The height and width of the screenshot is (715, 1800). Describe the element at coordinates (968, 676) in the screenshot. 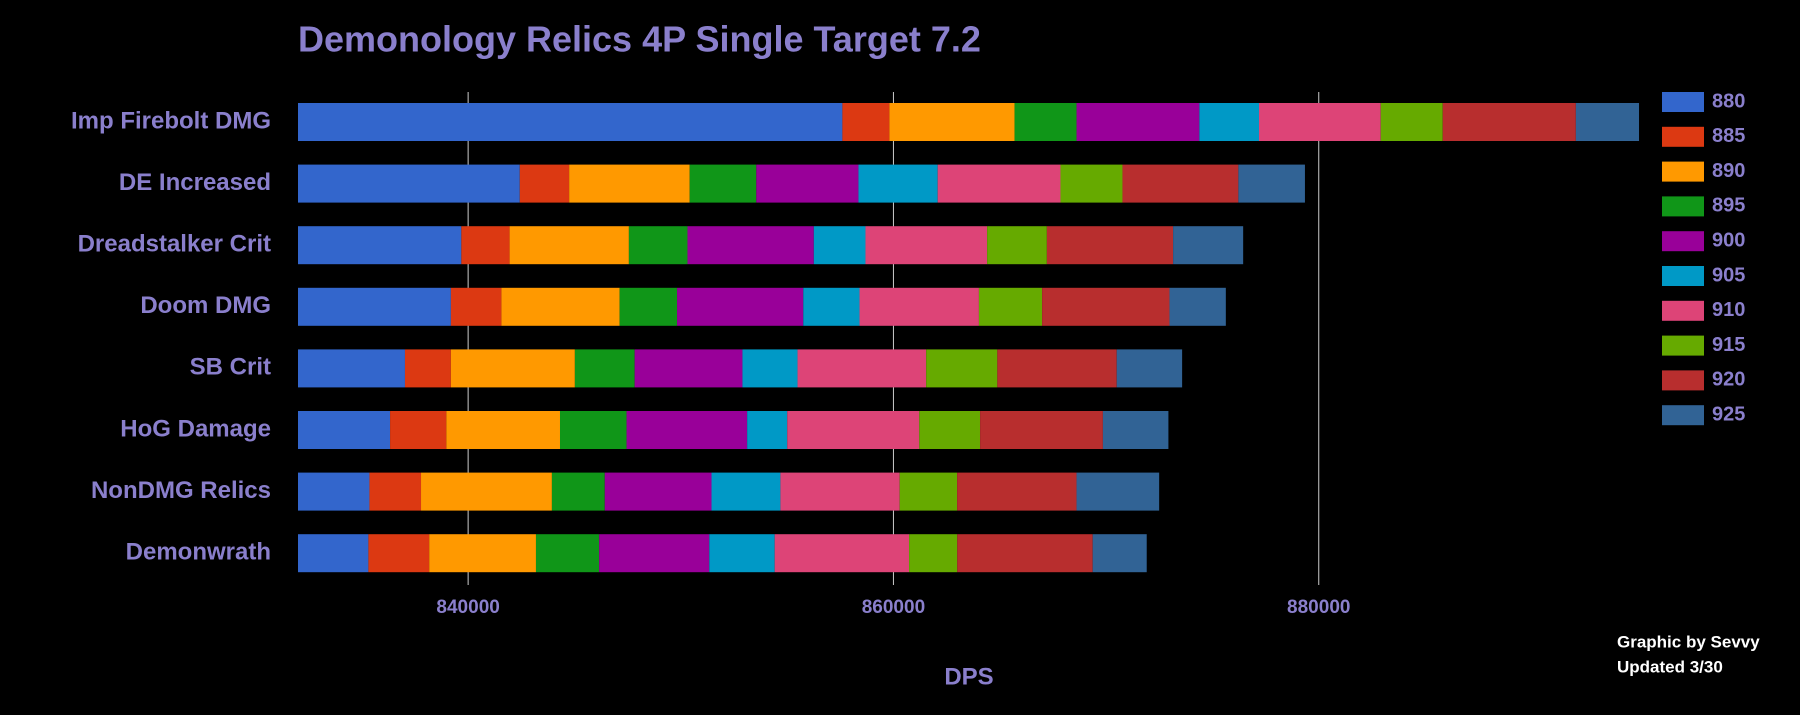

I see `x-axis-label: DPS` at that location.